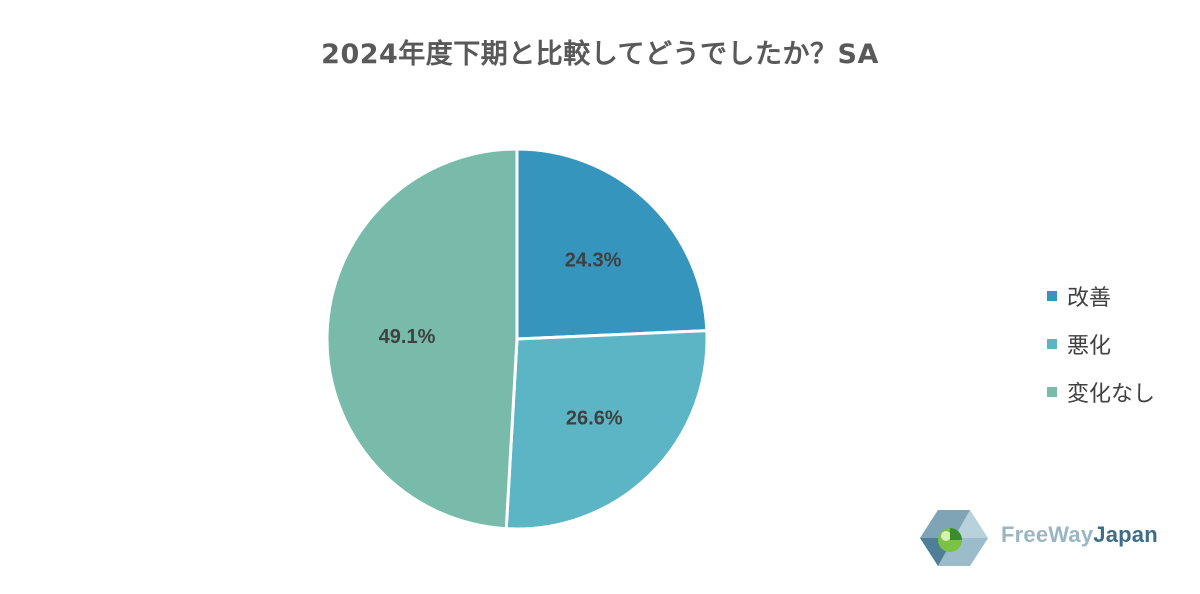 This screenshot has height=594, width=1200. I want to click on freewayjapan-logo: FreeWayJapan, so click(1044, 538).